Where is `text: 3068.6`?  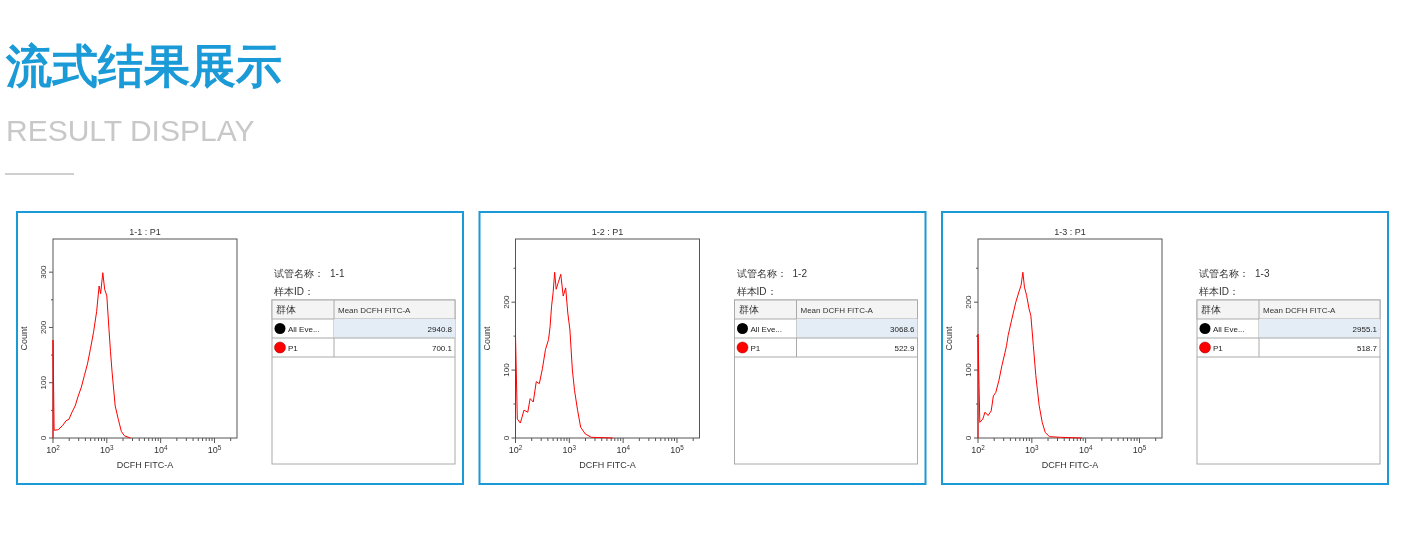
text: 3068.6 is located at coordinates (903, 329).